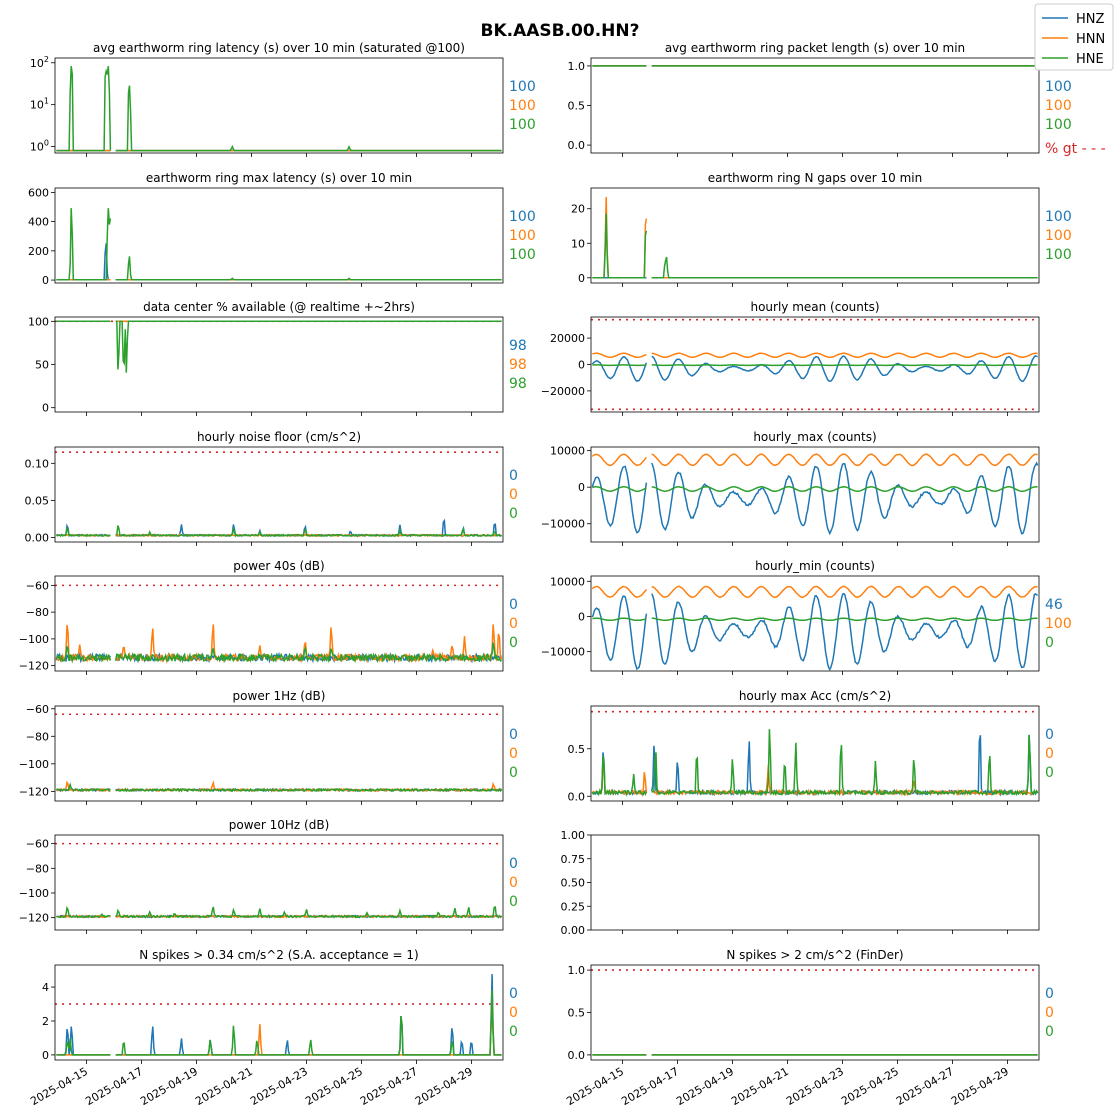 The image size is (1120, 1120). I want to click on x-tick-label: 2025-04-21, so click(760, 1086).